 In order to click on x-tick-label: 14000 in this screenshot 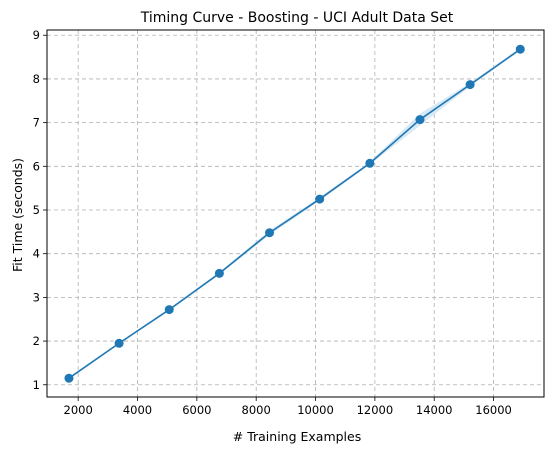, I will do `click(434, 410)`.